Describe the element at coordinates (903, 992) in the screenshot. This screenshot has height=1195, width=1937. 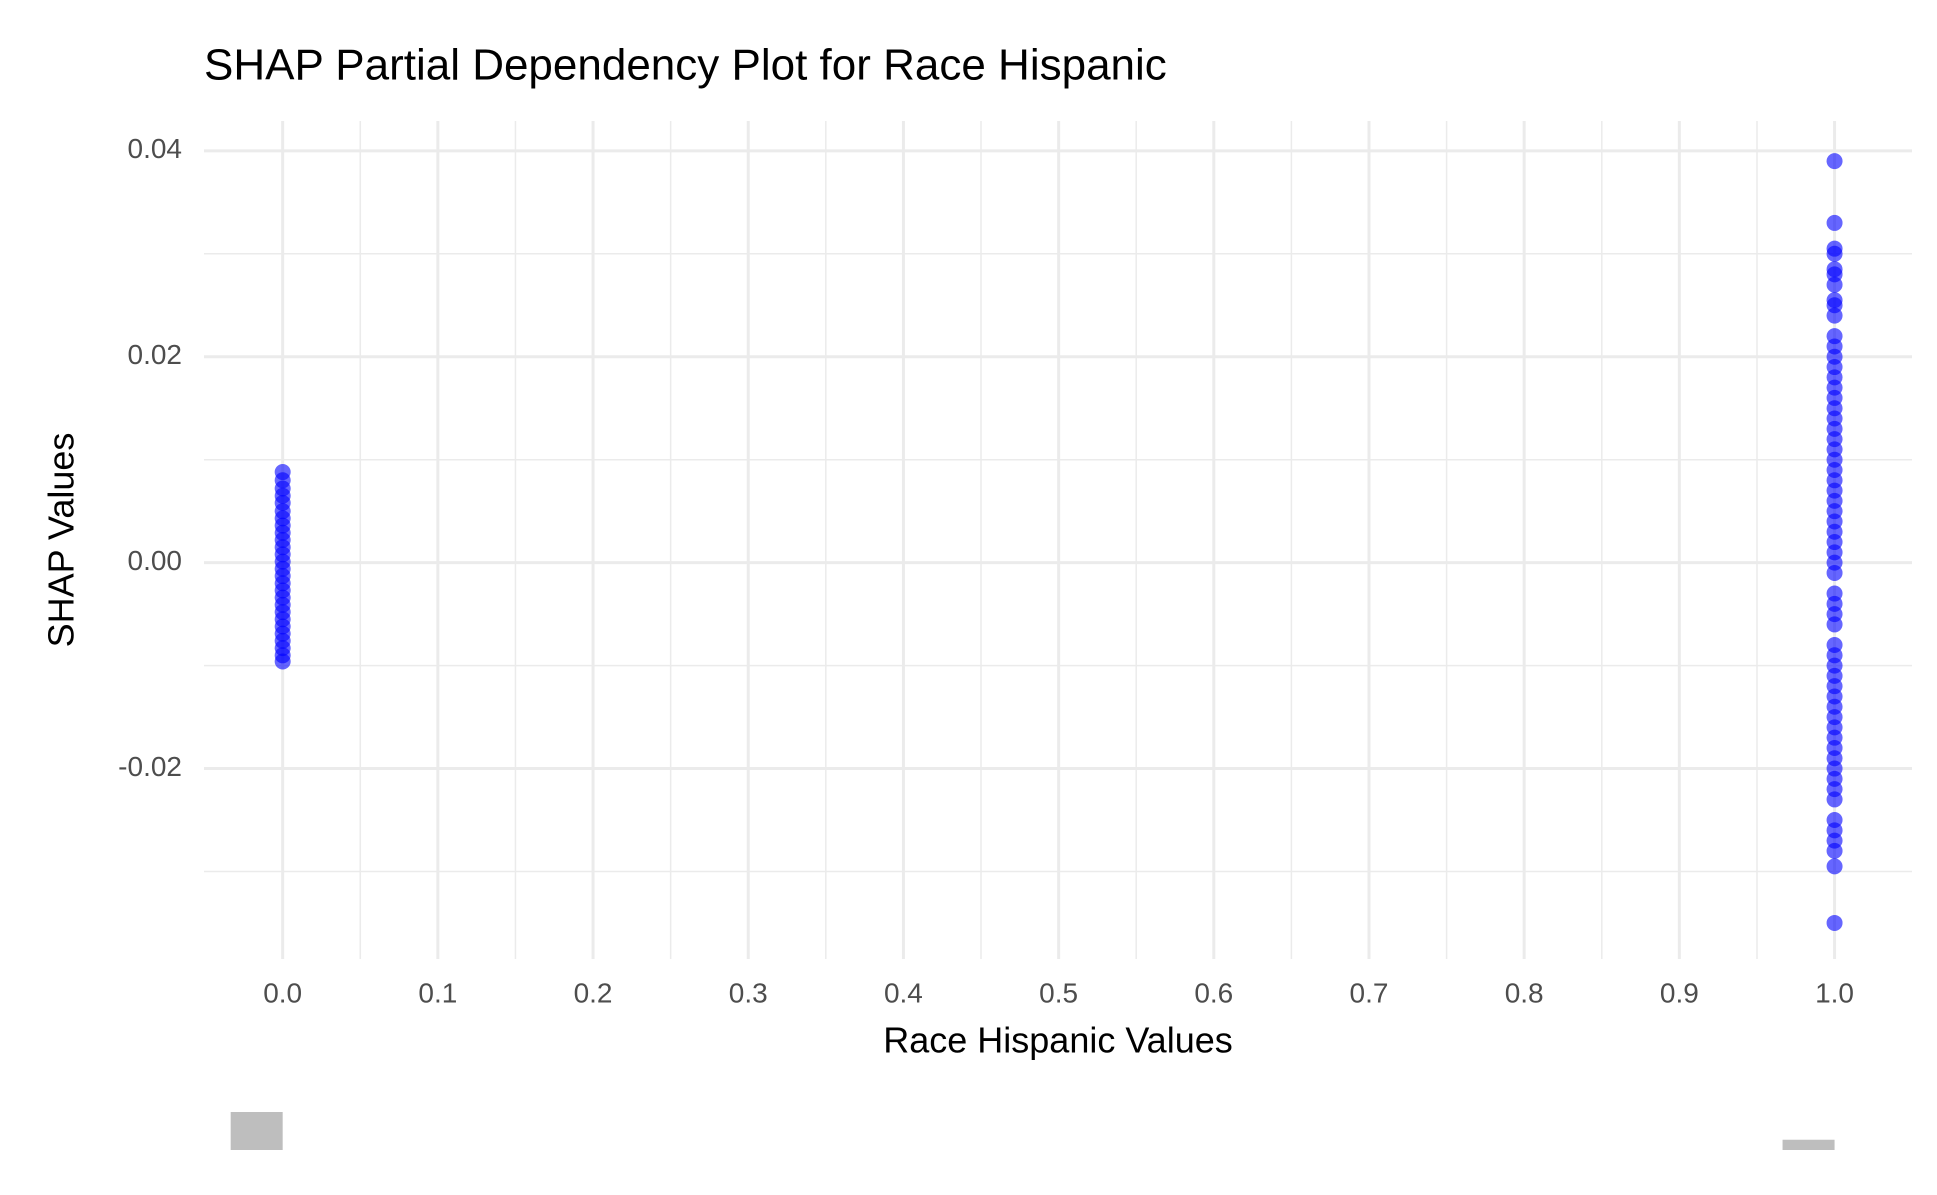
I see `x-tick-label: 0.4` at that location.